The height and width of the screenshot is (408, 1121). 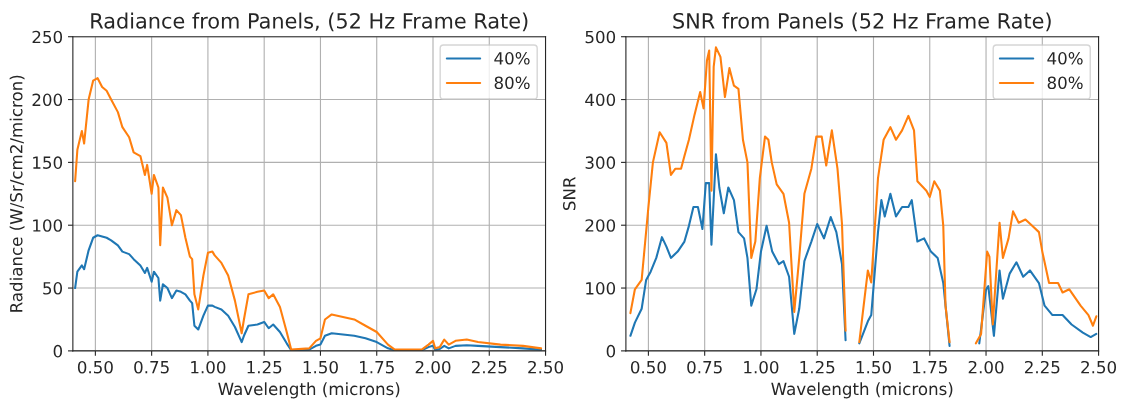 I want to click on line-series, so click(x=308, y=292).